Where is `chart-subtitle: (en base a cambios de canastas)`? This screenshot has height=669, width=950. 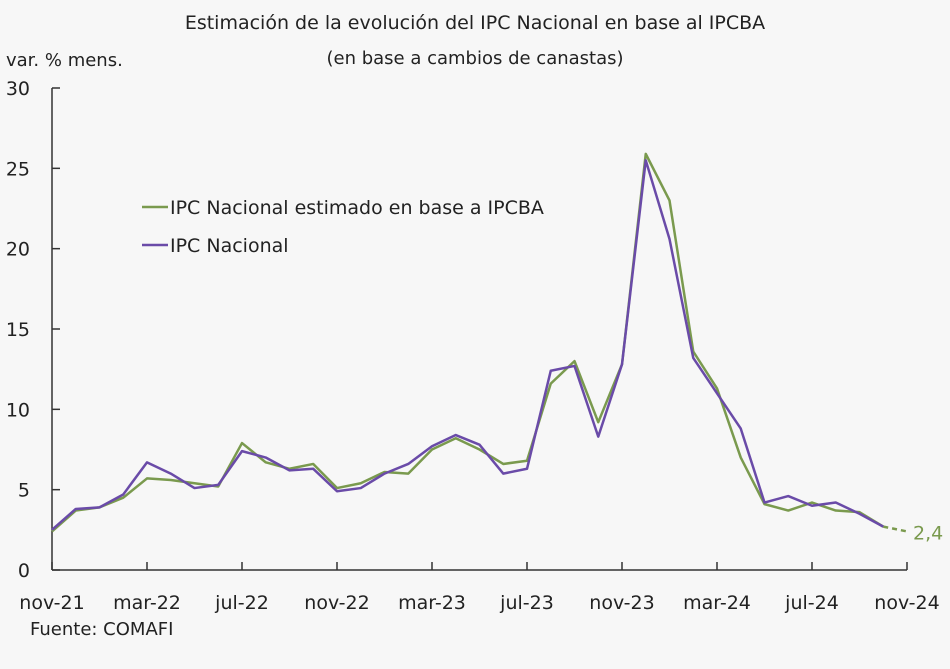 chart-subtitle: (en base a cambios de canastas) is located at coordinates (474, 58).